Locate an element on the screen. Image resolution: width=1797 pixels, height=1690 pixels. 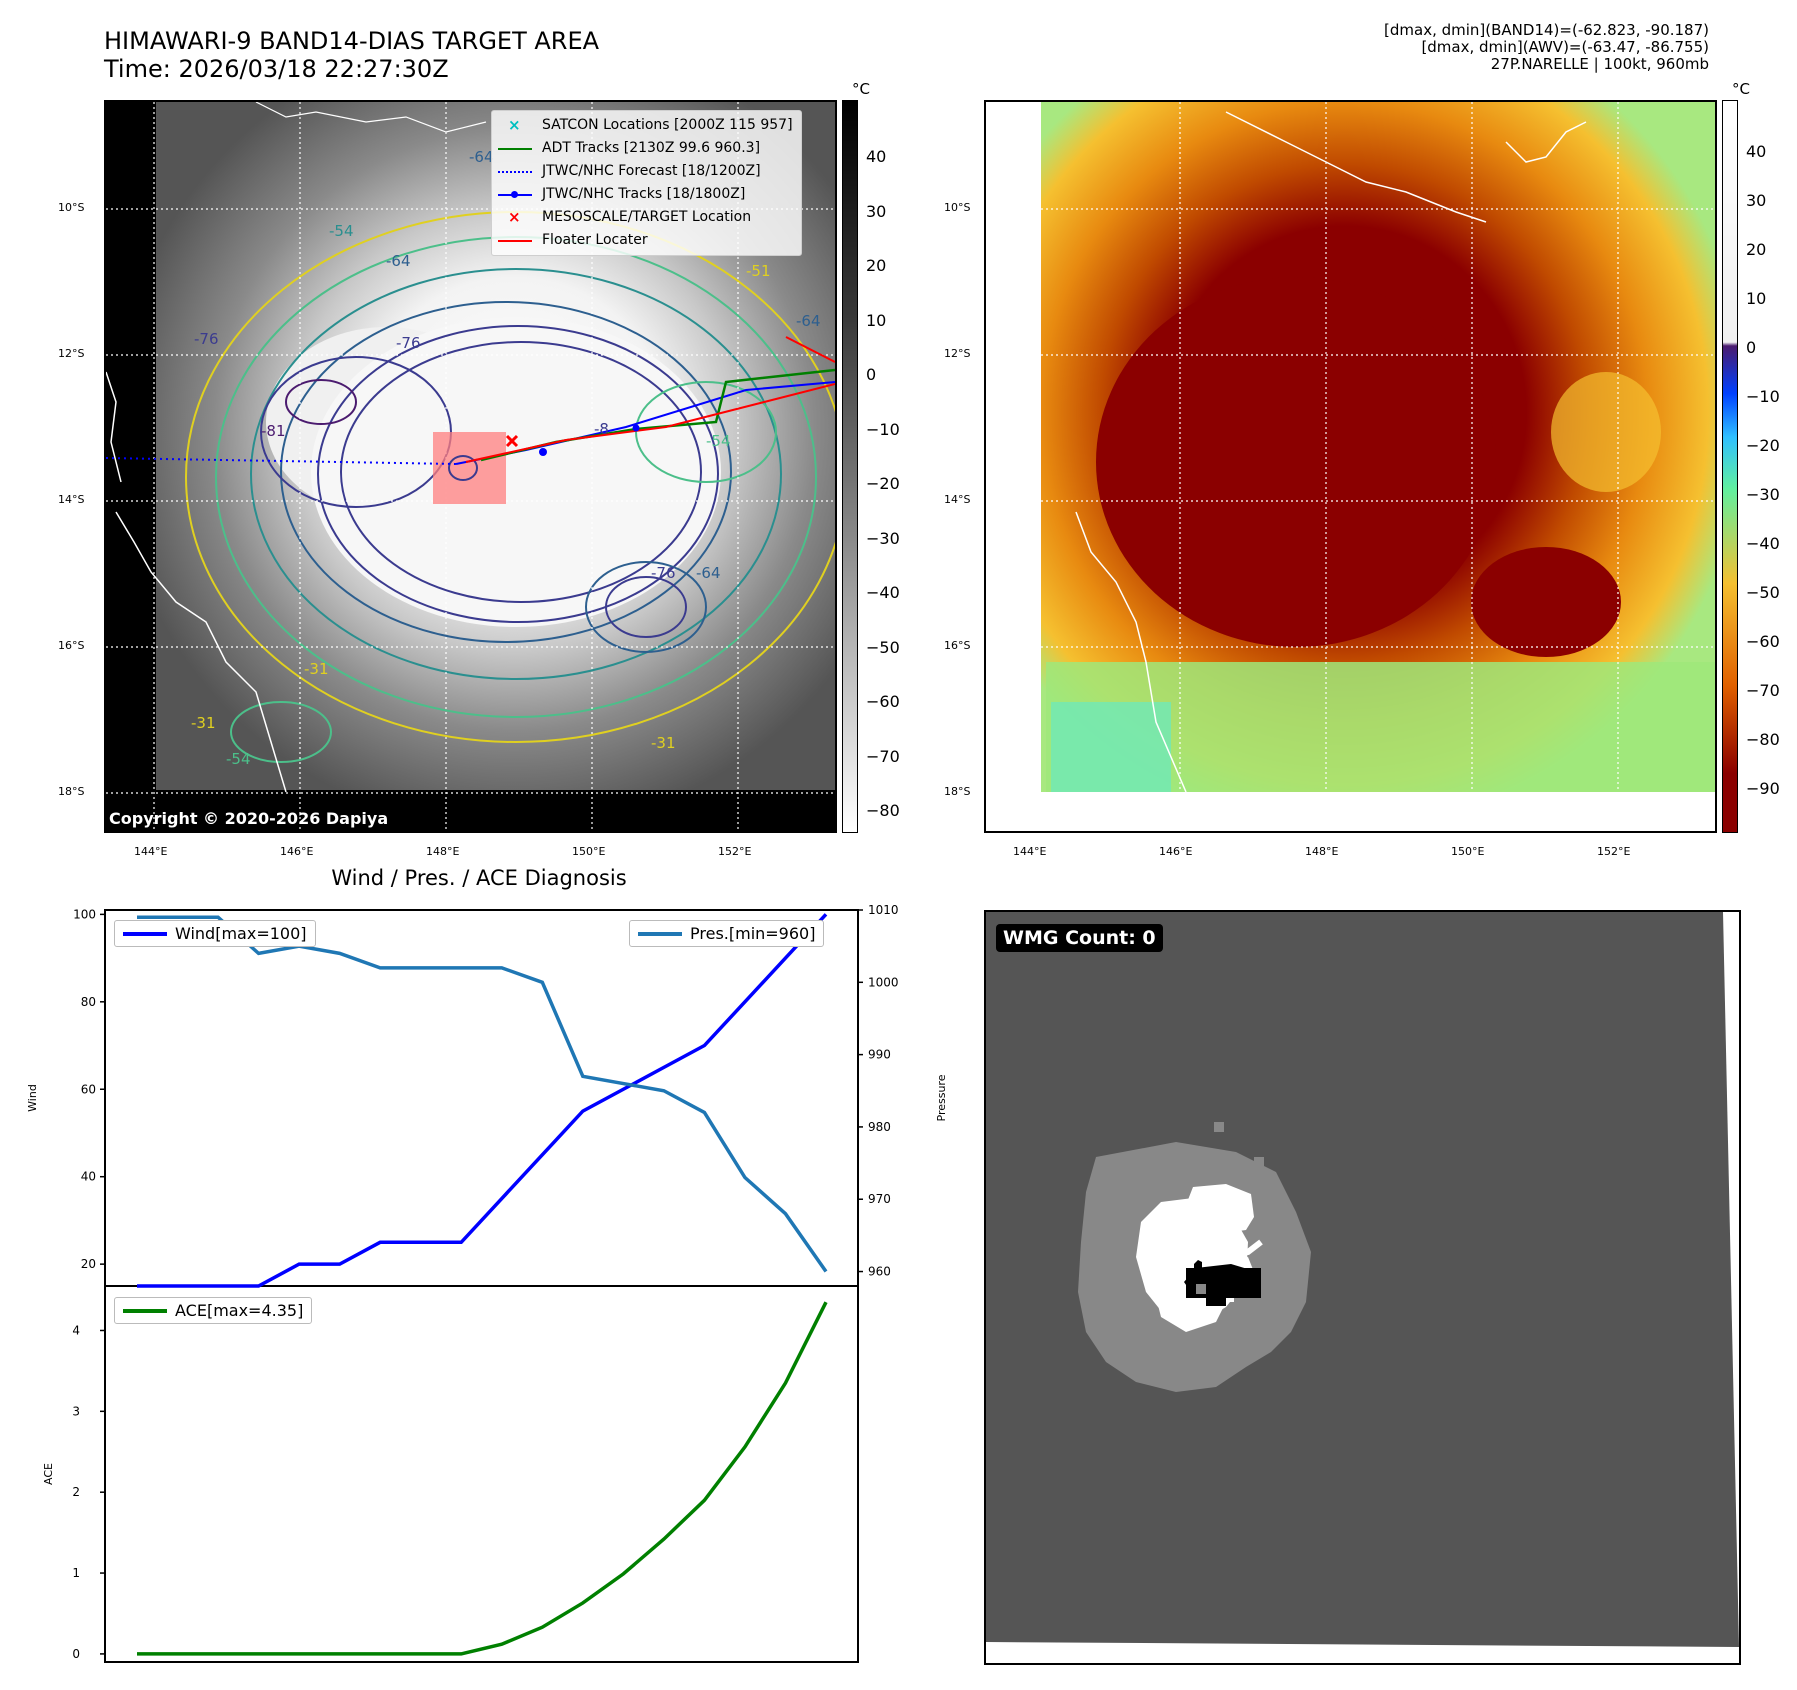
awv-colorbar is located at coordinates (1730, 466).